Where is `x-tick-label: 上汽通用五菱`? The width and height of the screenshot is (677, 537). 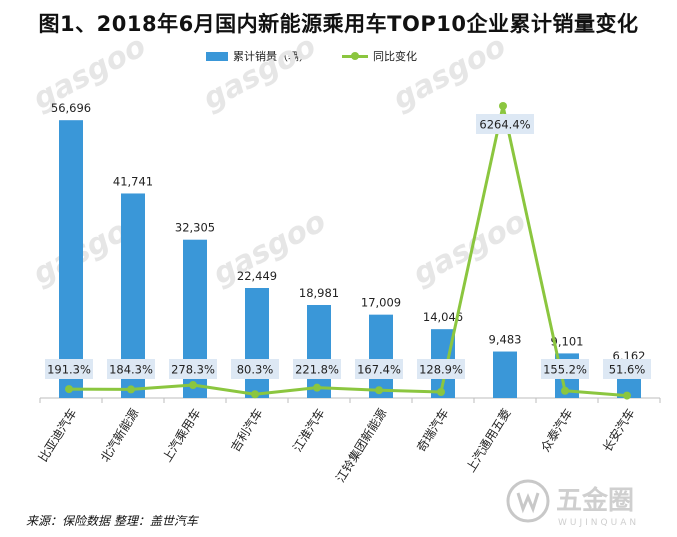
x-tick-label: 上汽通用五菱 is located at coordinates (488, 440).